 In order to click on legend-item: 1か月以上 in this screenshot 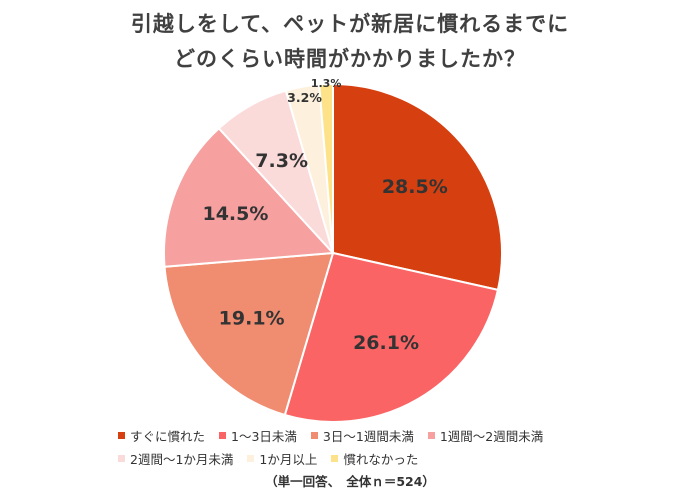, I will do `click(282, 458)`.